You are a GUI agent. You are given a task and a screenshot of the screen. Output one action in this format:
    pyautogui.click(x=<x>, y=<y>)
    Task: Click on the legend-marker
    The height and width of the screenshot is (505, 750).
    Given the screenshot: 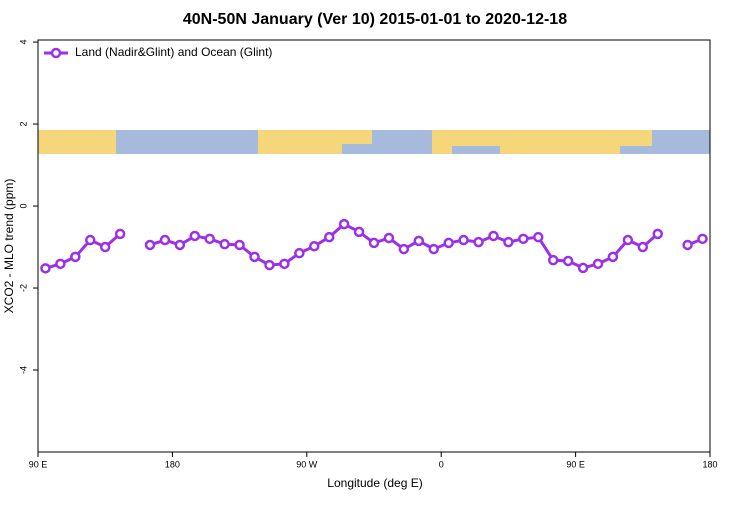 What is the action you would take?
    pyautogui.click(x=56, y=53)
    